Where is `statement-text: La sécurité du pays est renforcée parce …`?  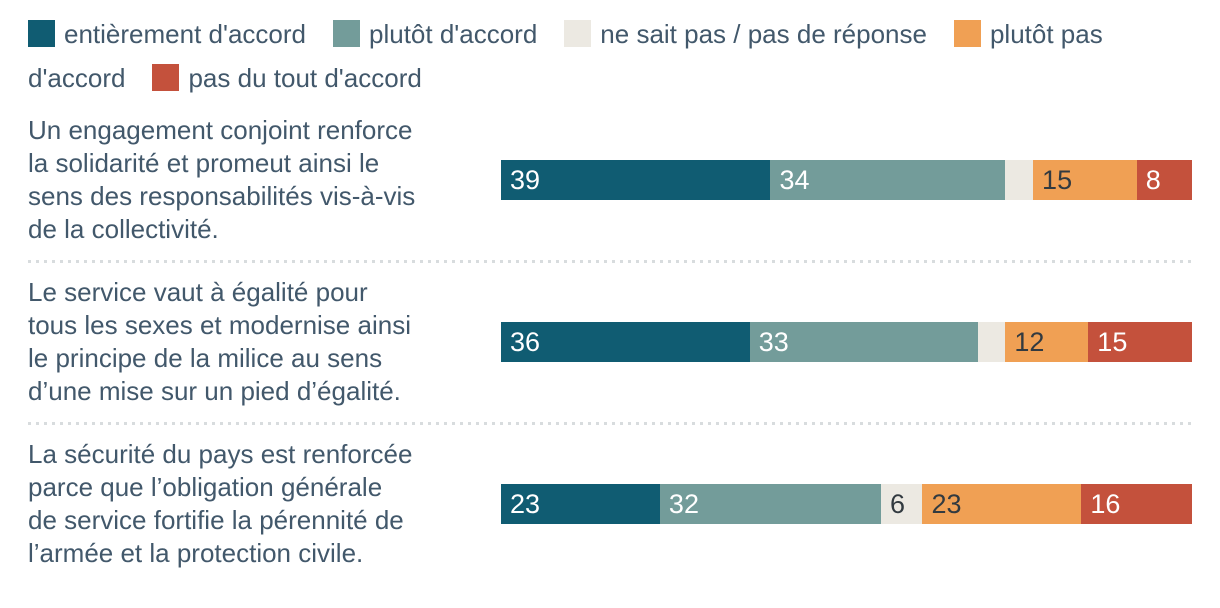
statement-text: La sécurité du pays est renforcée parce … is located at coordinates (220, 503).